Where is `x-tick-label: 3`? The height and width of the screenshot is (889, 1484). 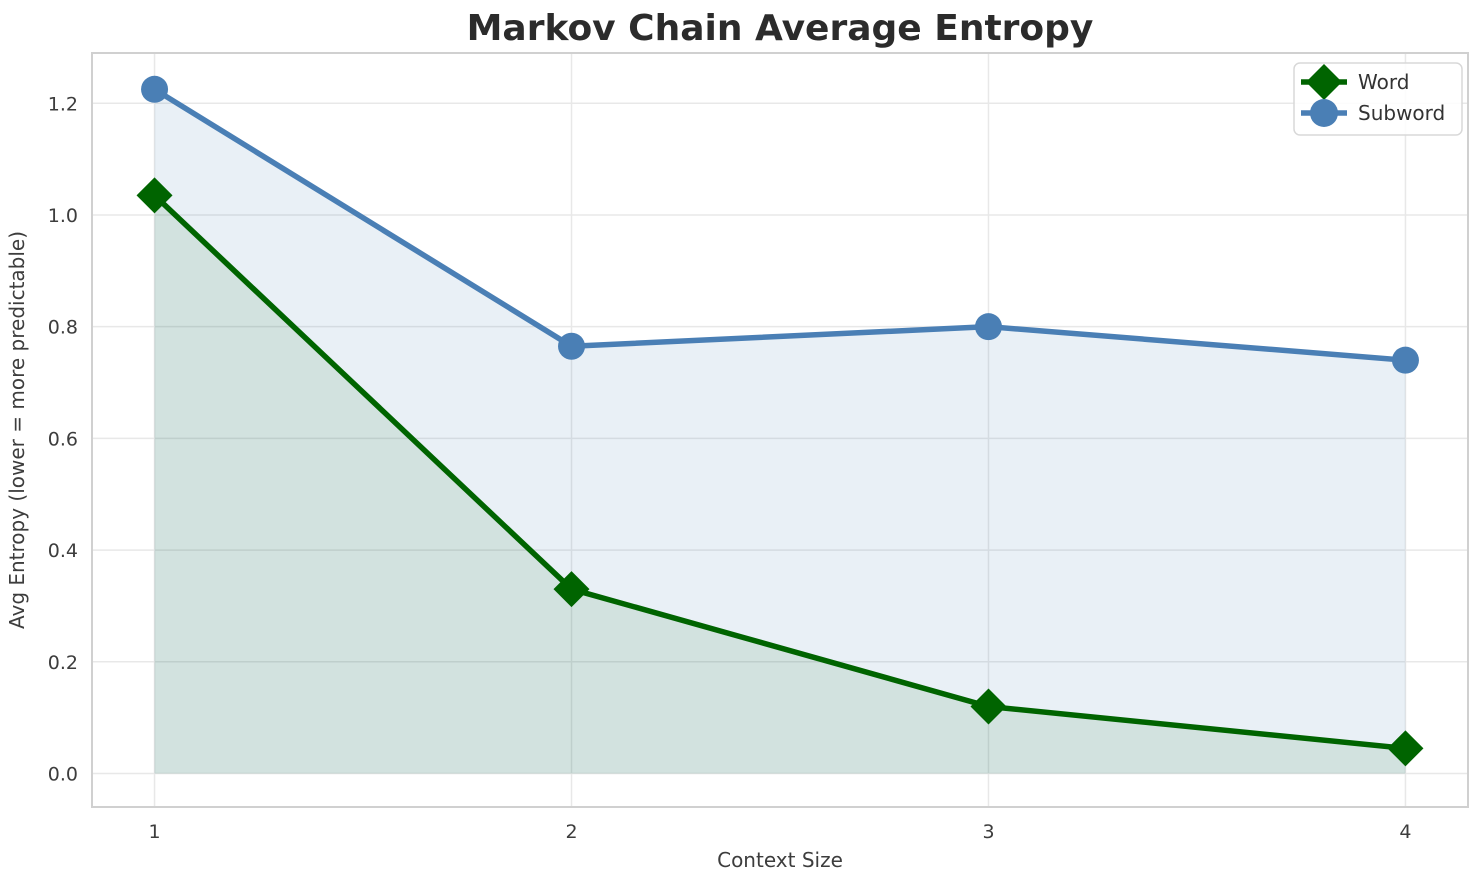
x-tick-label: 3 is located at coordinates (988, 832).